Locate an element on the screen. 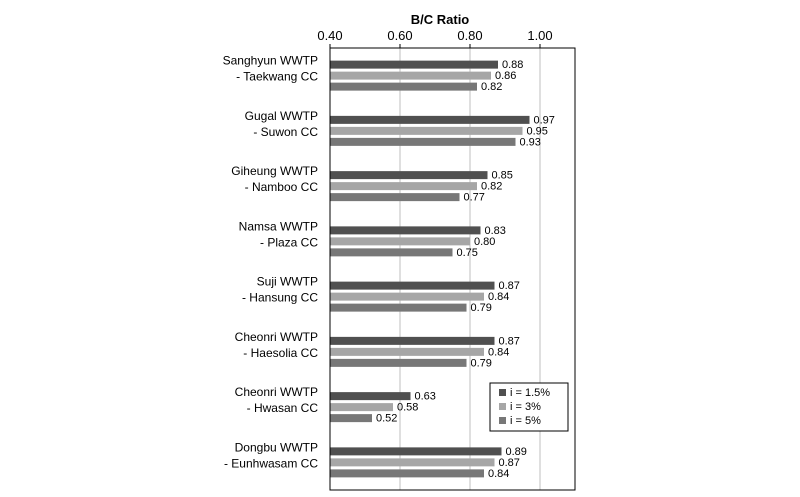  category-label: Gugal WWTP is located at coordinates (281, 116).